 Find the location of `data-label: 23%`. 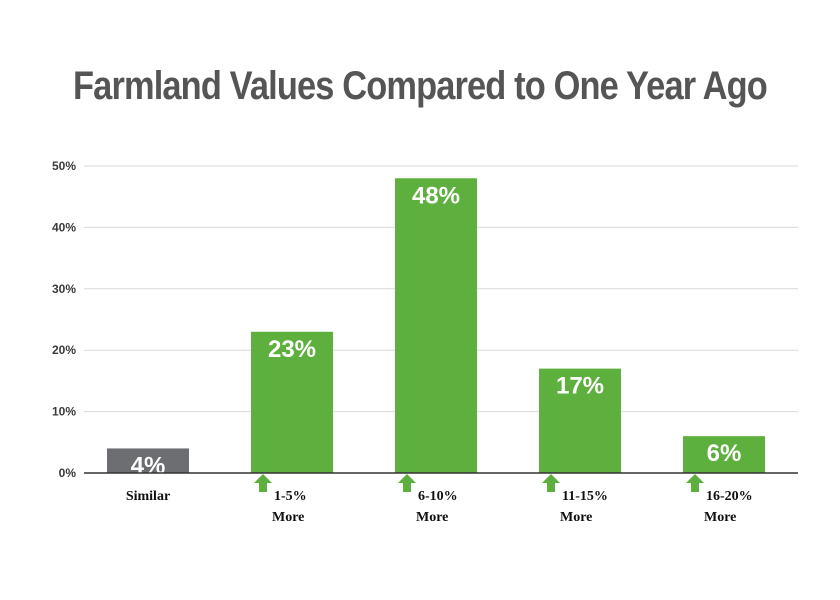

data-label: 23% is located at coordinates (292, 349).